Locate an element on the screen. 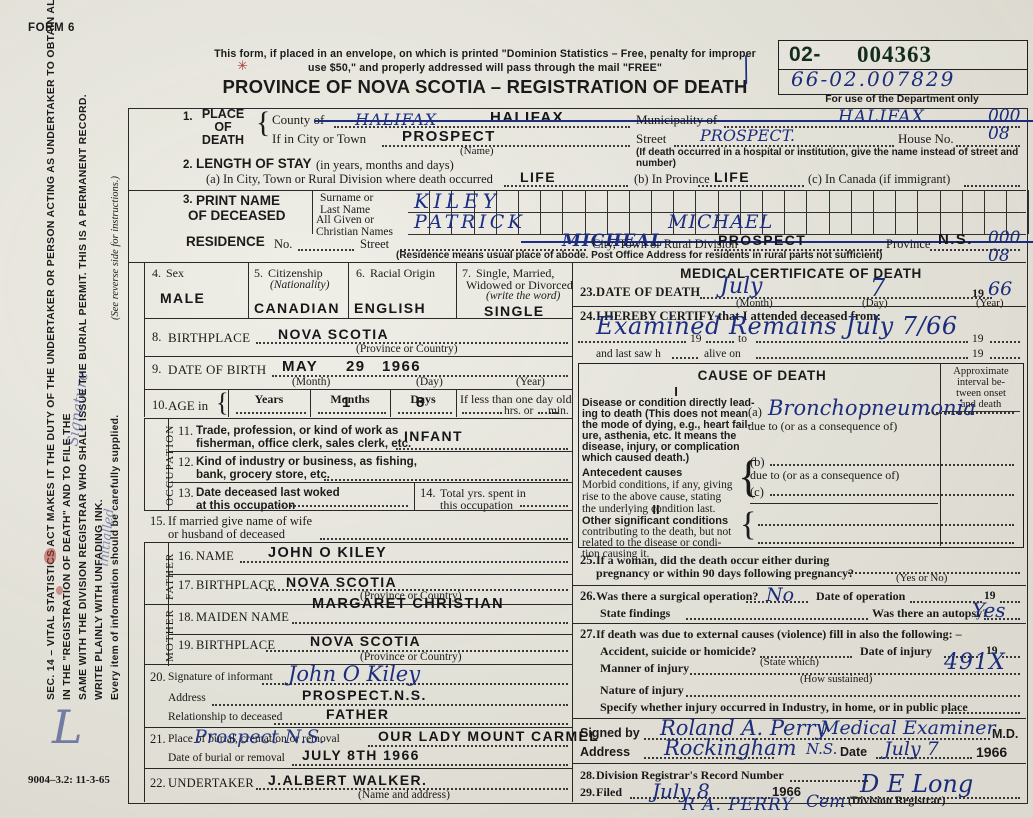  dod-month: July is located at coordinates (741, 286).